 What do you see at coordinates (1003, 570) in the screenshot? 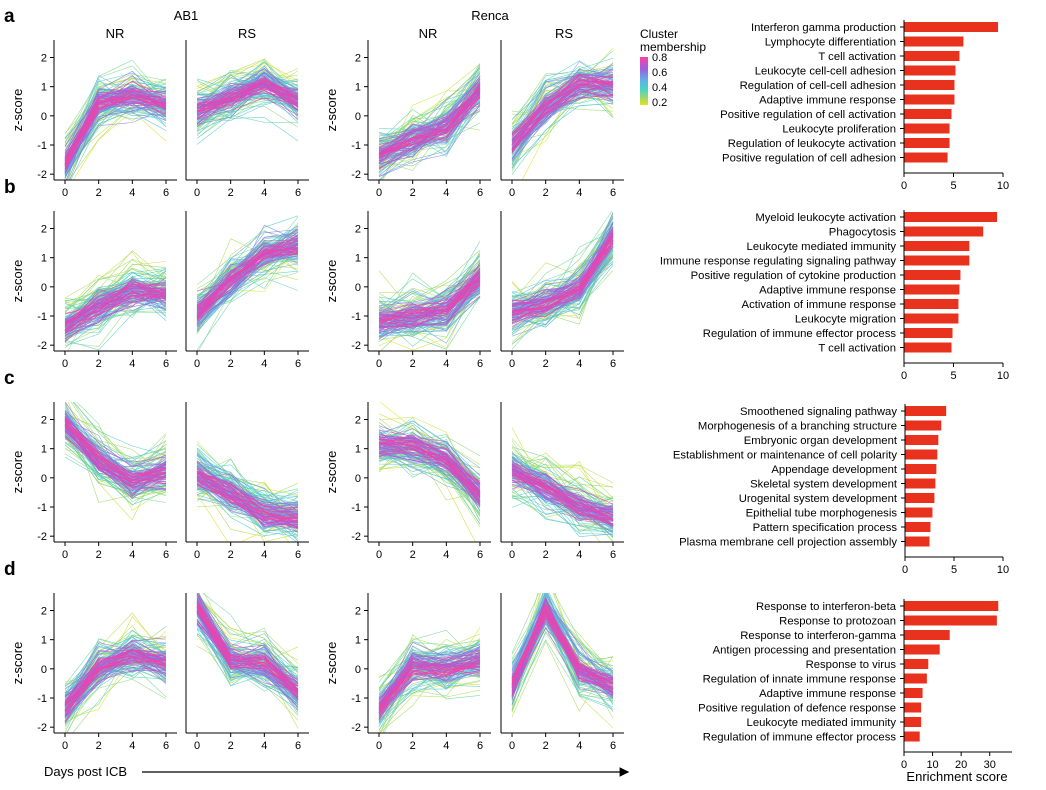
I see `x-tick-label: 10` at bounding box center [1003, 570].